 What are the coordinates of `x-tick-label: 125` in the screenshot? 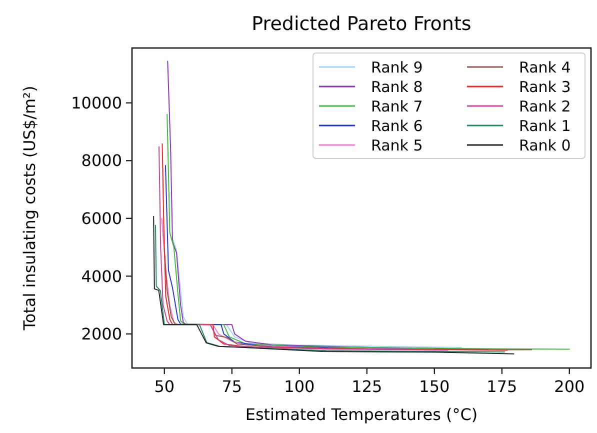 It's located at (367, 386).